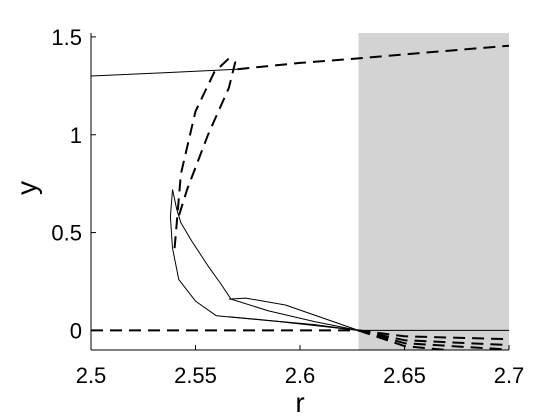  I want to click on x-tick-label: 2.55, so click(195, 375).